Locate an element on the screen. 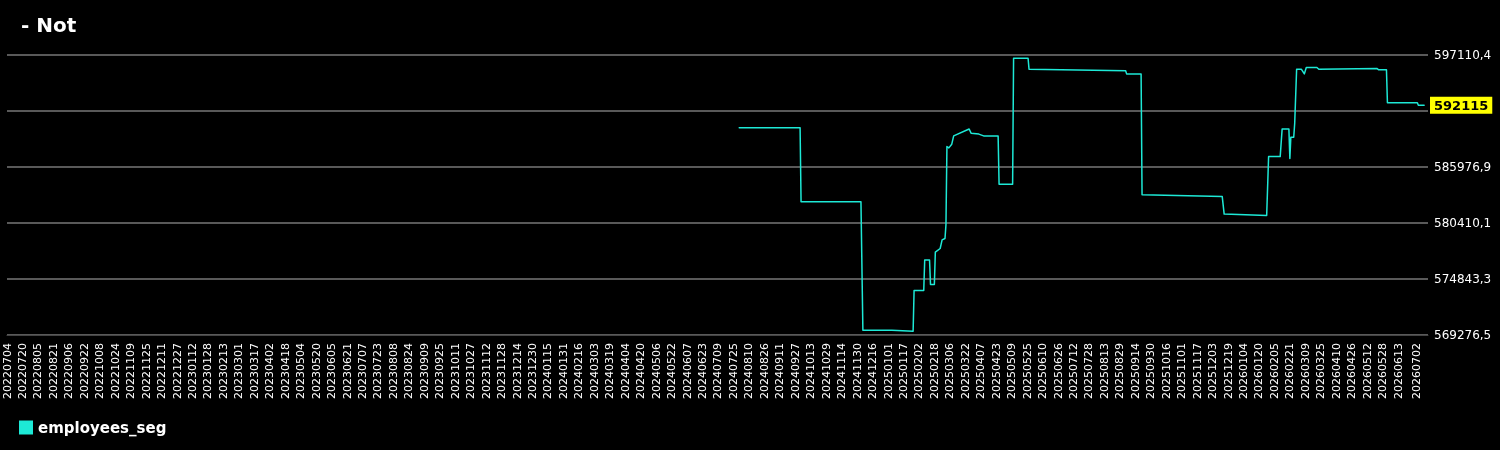 Image resolution: width=1500 pixels, height=450 pixels. x-tick-label: 20230621 is located at coordinates (347, 371).